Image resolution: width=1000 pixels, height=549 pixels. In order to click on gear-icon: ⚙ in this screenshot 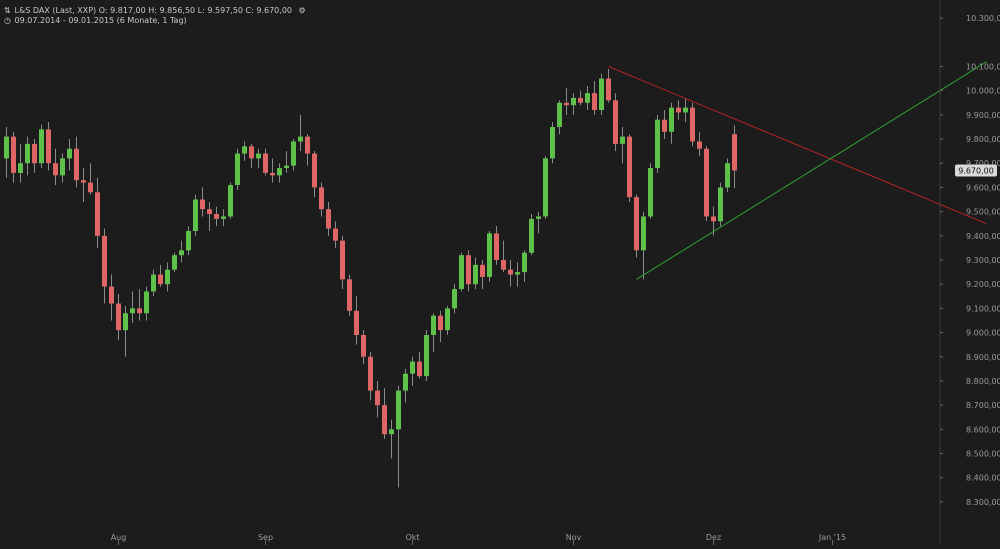, I will do `click(302, 10)`.